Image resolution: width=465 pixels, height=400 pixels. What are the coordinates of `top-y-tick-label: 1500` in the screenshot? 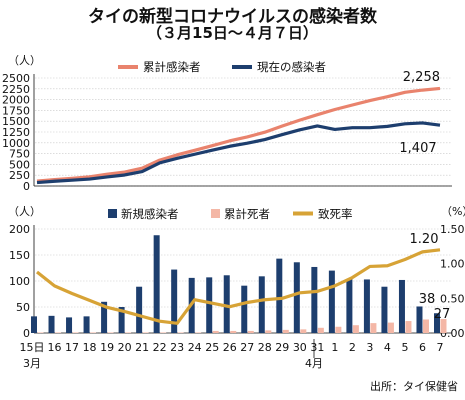 It's located at (16, 121).